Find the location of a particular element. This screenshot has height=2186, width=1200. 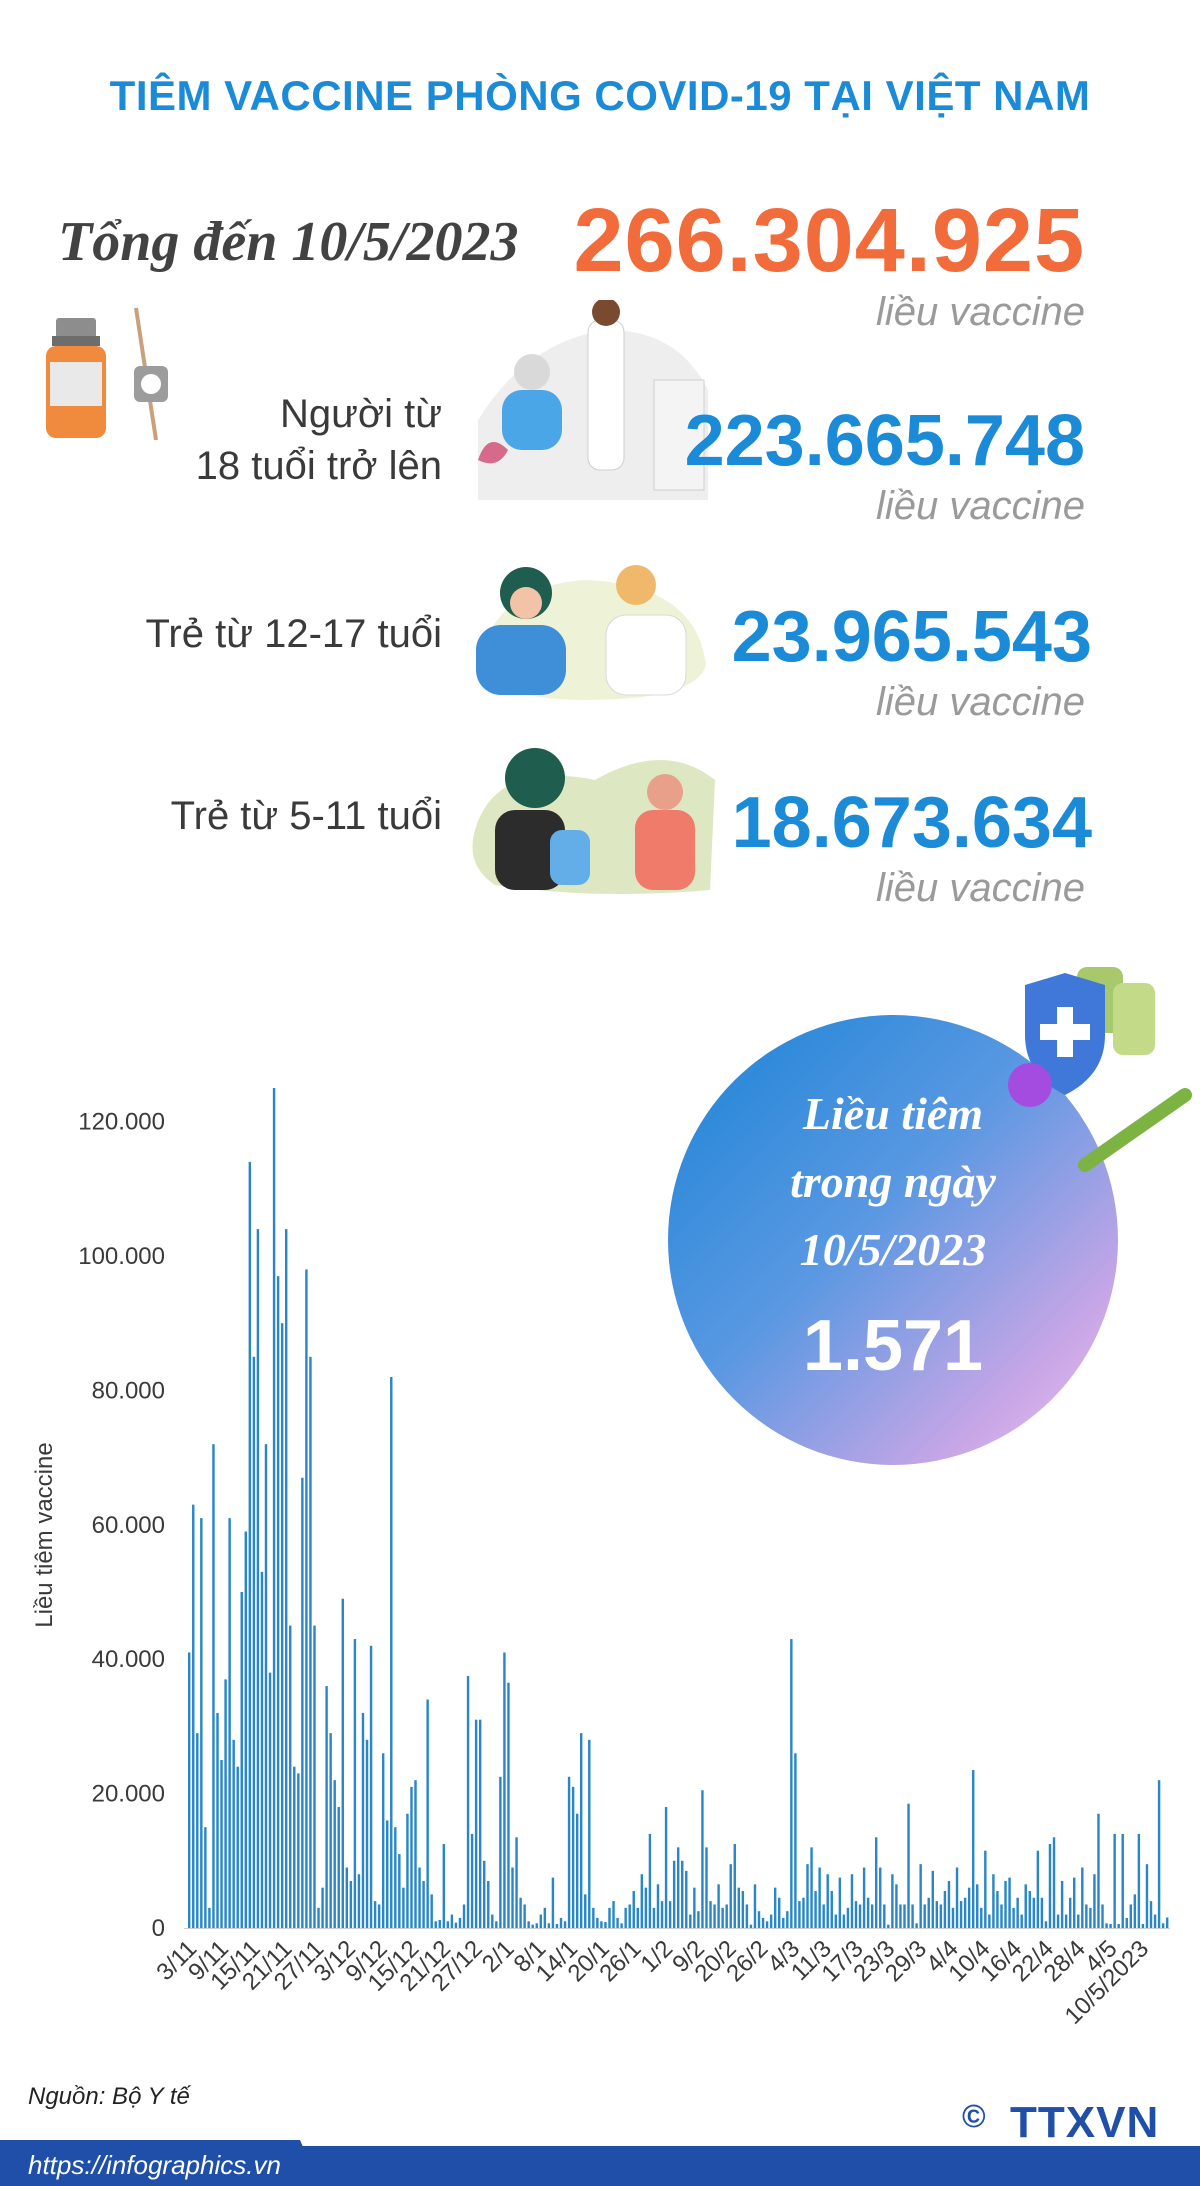

y-tick-label: 80.000 is located at coordinates (128, 1390).